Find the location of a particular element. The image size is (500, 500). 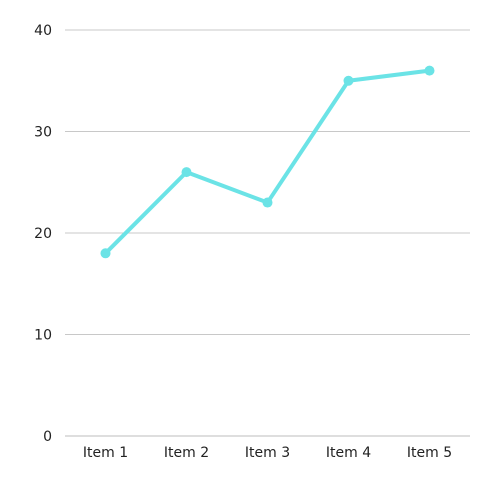

x-tick-label: Item 3 is located at coordinates (267, 453).